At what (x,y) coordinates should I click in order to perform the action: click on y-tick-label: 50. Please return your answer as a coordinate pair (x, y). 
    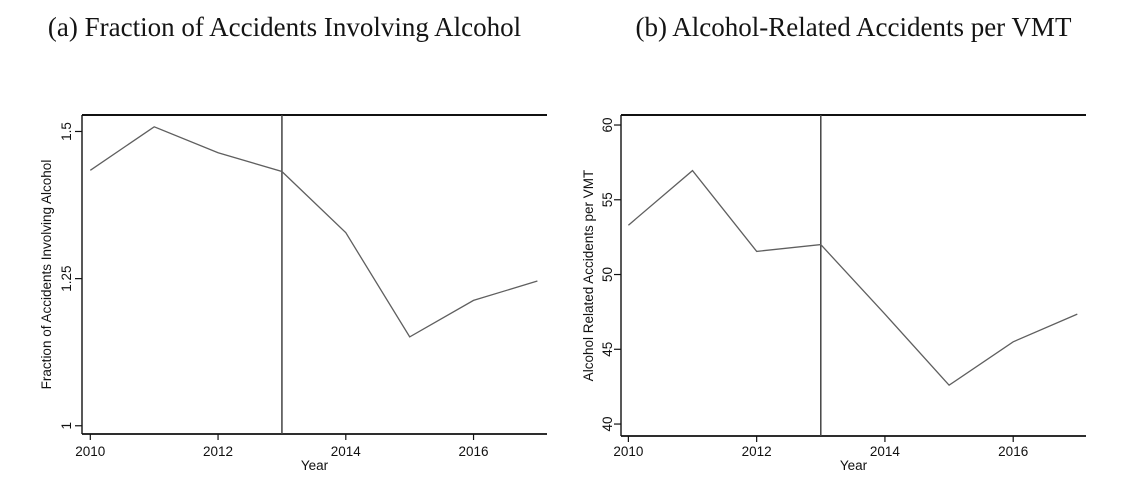
    Looking at the image, I should click on (607, 274).